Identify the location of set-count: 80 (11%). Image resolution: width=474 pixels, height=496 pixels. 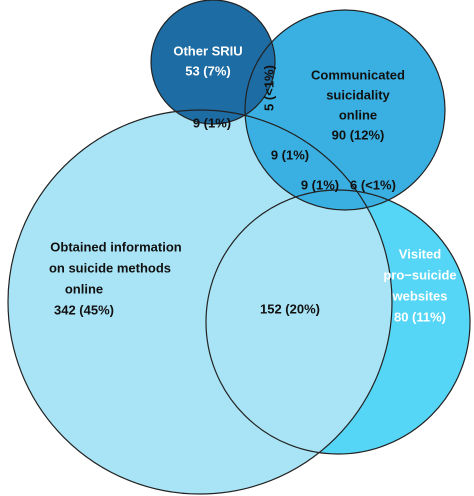
(420, 316).